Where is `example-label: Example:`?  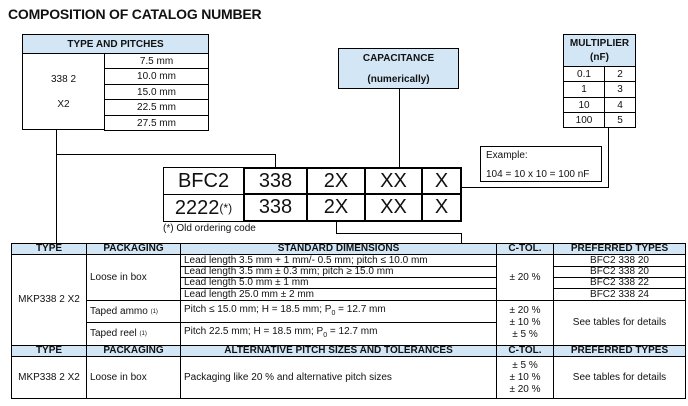 example-label: Example: is located at coordinates (507, 155).